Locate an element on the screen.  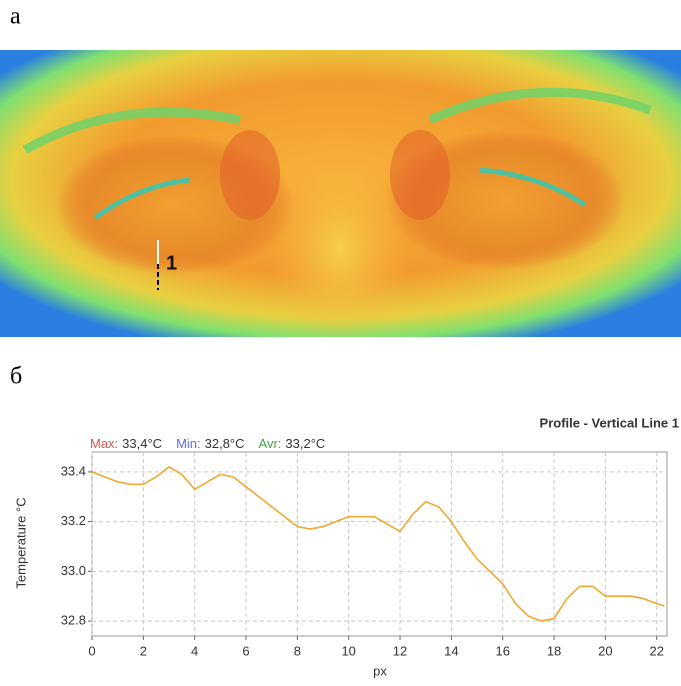
y-tick-label: 33.2 is located at coordinates (73, 520).